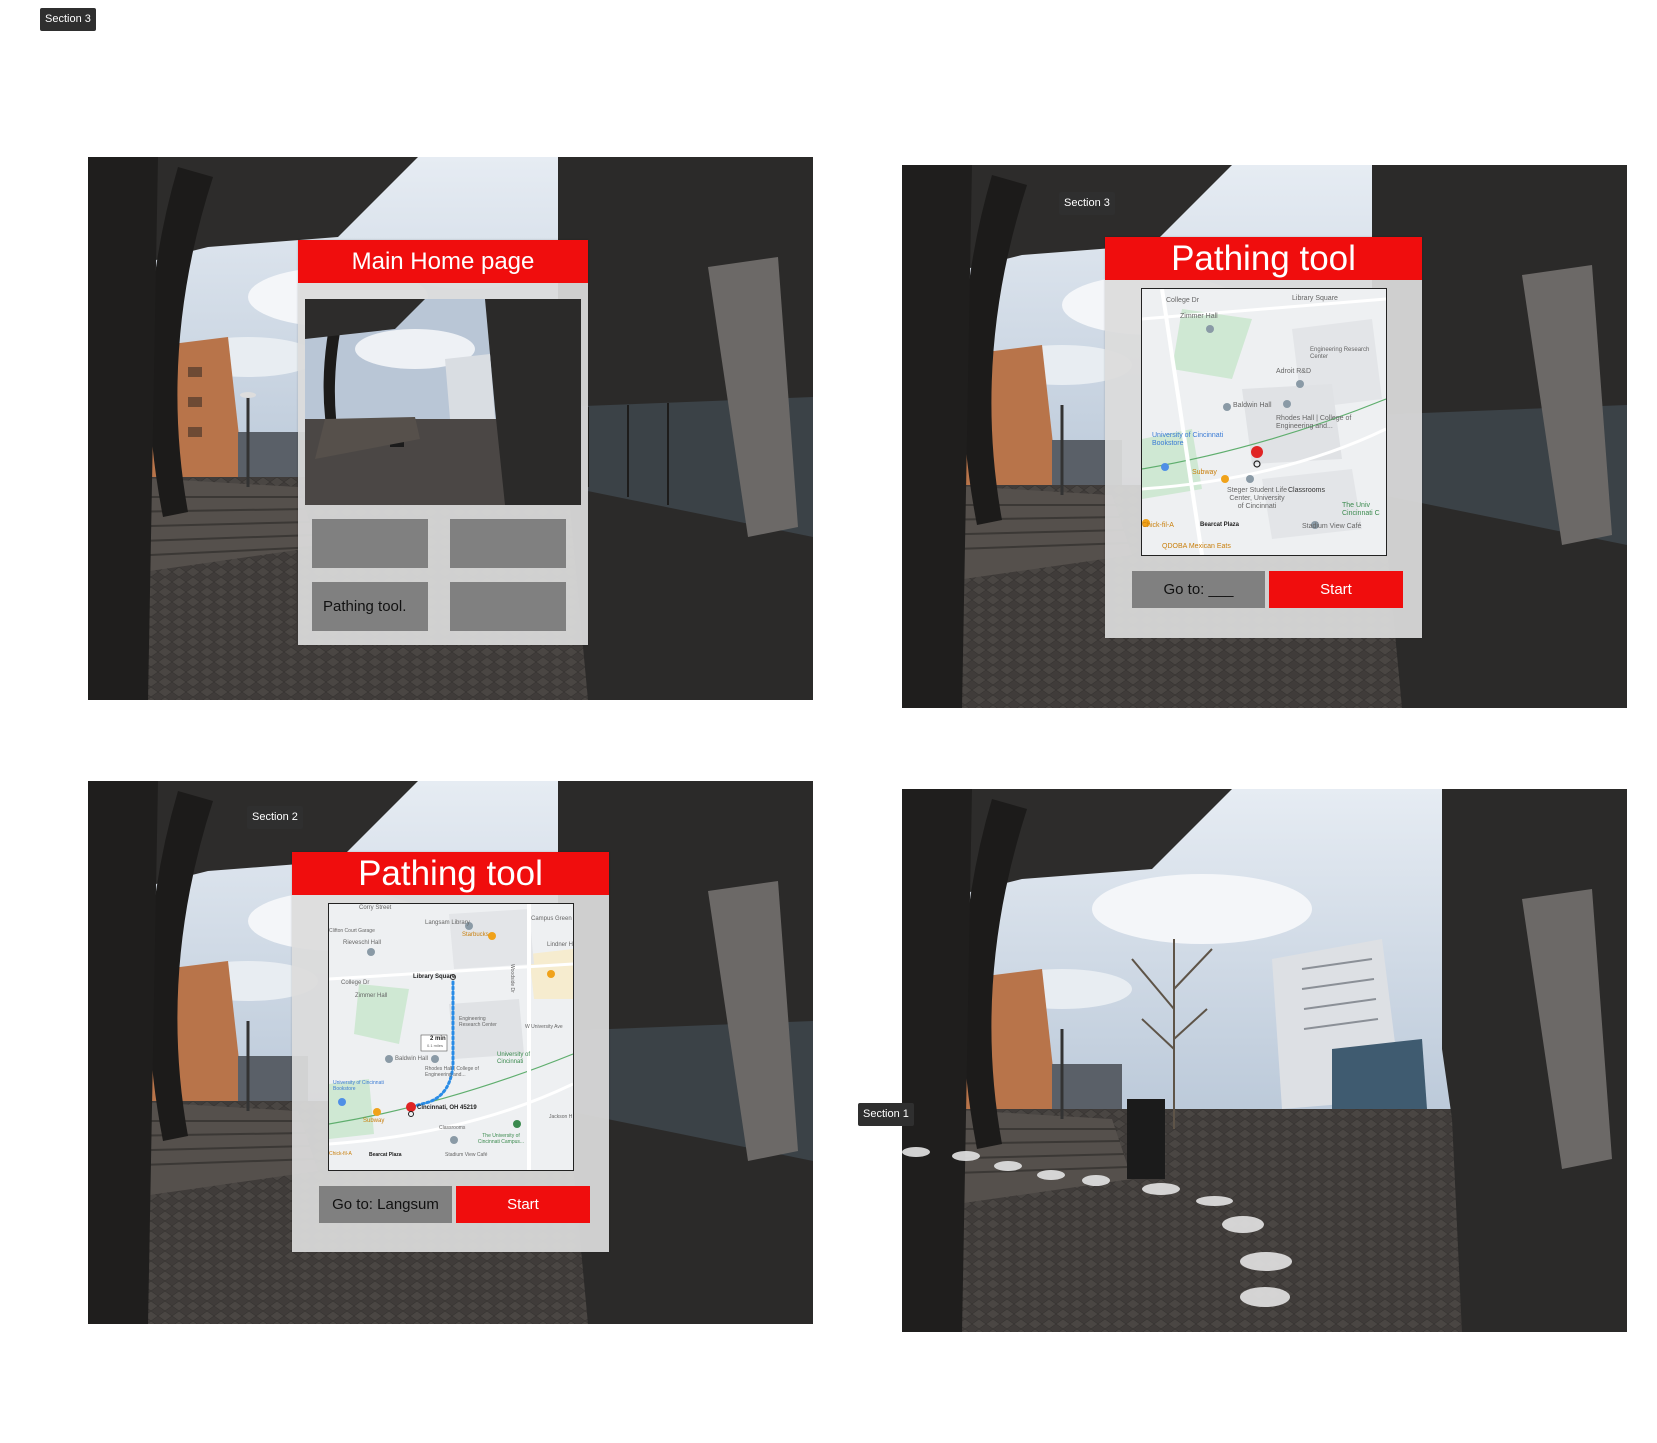 The width and height of the screenshot is (1657, 1443). What do you see at coordinates (544, 1027) in the screenshot?
I see `map-label: W University Ave` at bounding box center [544, 1027].